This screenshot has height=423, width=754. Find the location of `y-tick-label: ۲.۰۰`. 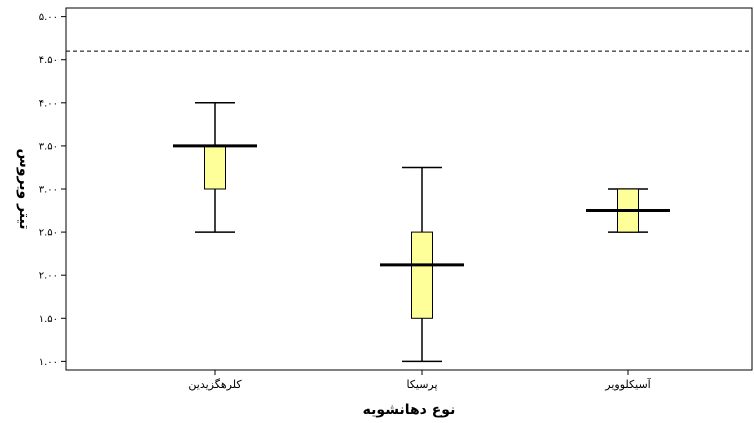

y-tick-label: ۲.۰۰ is located at coordinates (48, 276).